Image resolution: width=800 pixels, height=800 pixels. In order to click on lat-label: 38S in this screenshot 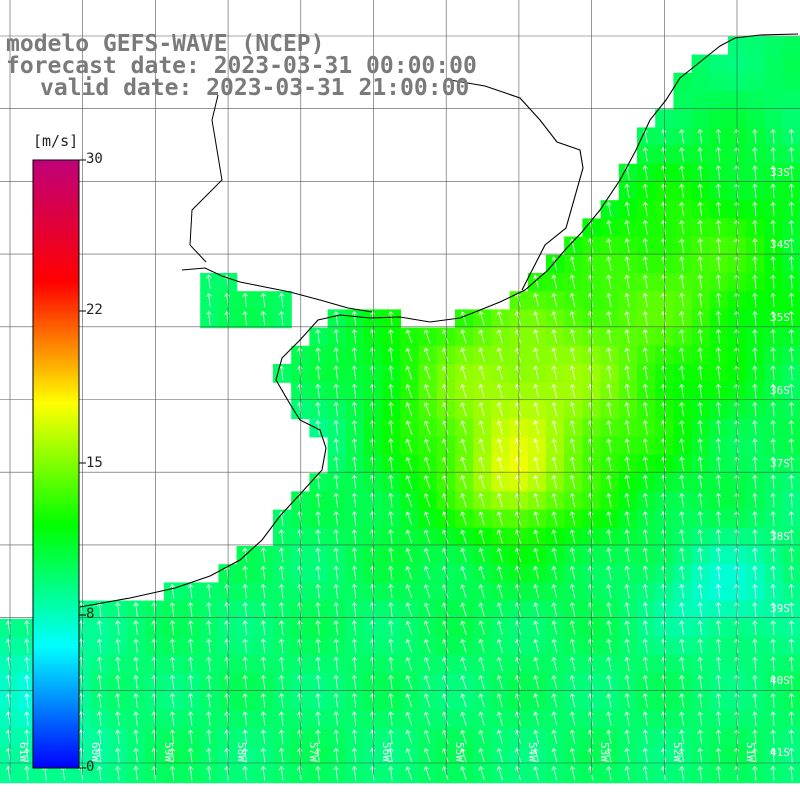, I will do `click(780, 536)`.